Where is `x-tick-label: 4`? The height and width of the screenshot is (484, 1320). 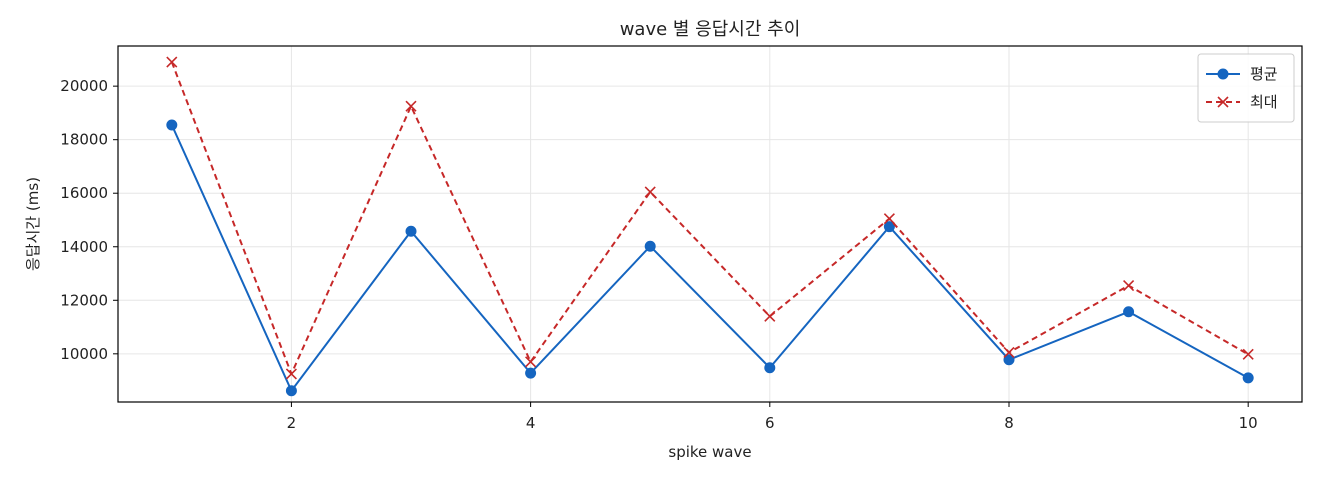 x-tick-label: 4 is located at coordinates (531, 423).